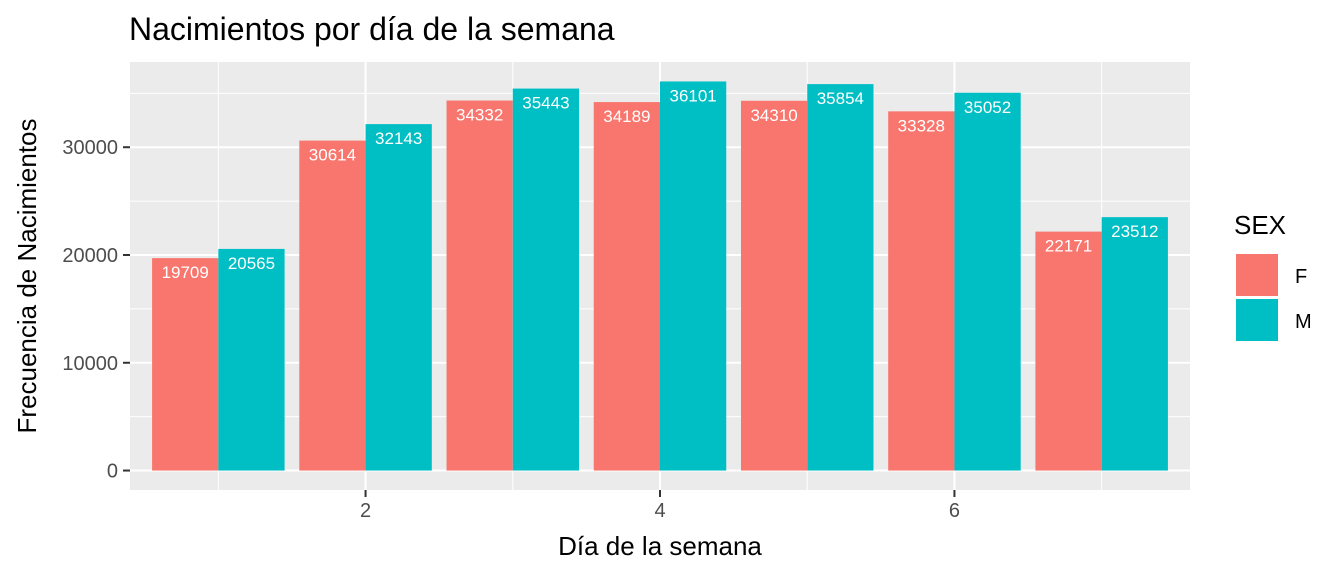 This screenshot has height=576, width=1344. What do you see at coordinates (372, 29) in the screenshot?
I see `chart-title: Nacimientos por día de la semana` at bounding box center [372, 29].